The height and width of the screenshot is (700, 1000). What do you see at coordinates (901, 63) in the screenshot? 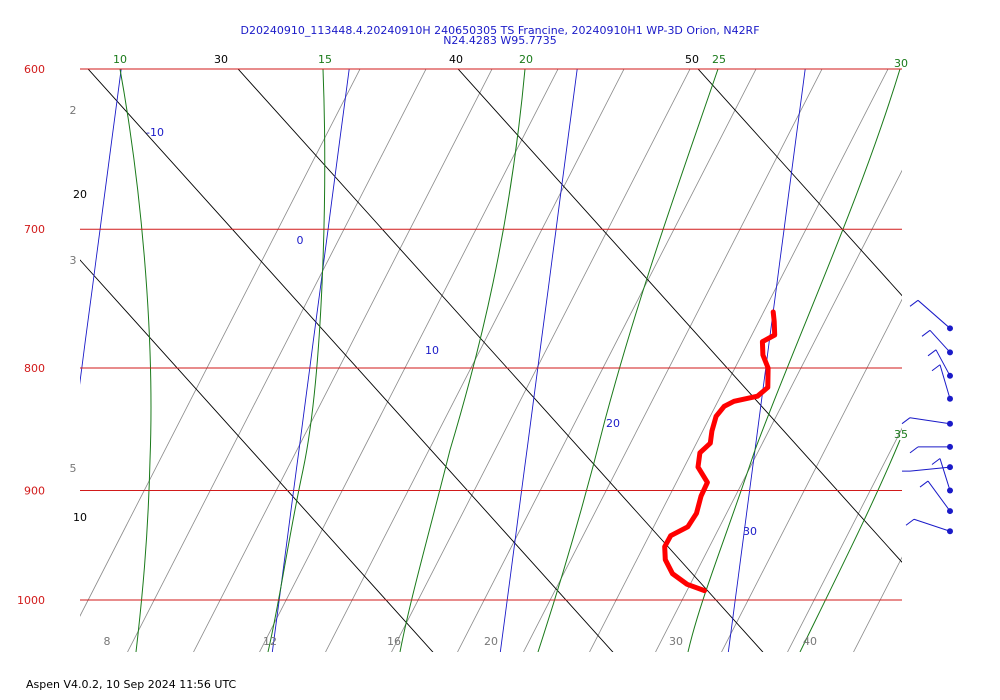
I see `moist-adiabat-label: 30` at bounding box center [901, 63].